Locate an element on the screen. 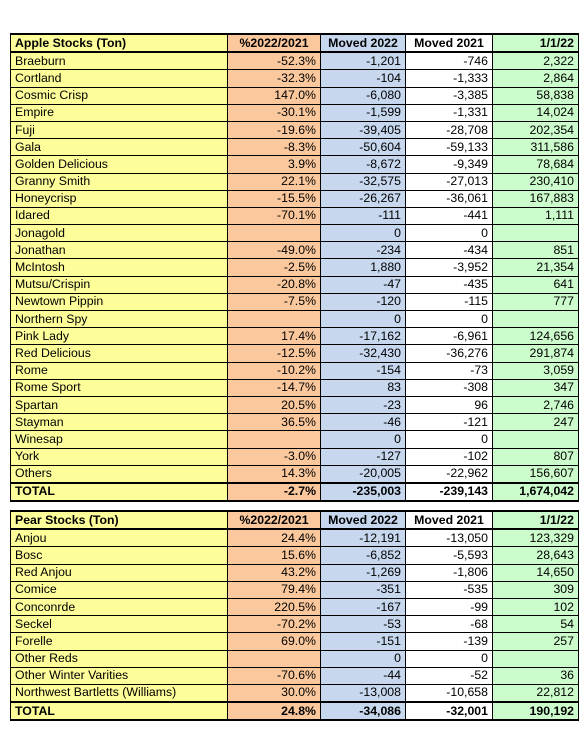  cell-variety: Idared is located at coordinates (119, 216).